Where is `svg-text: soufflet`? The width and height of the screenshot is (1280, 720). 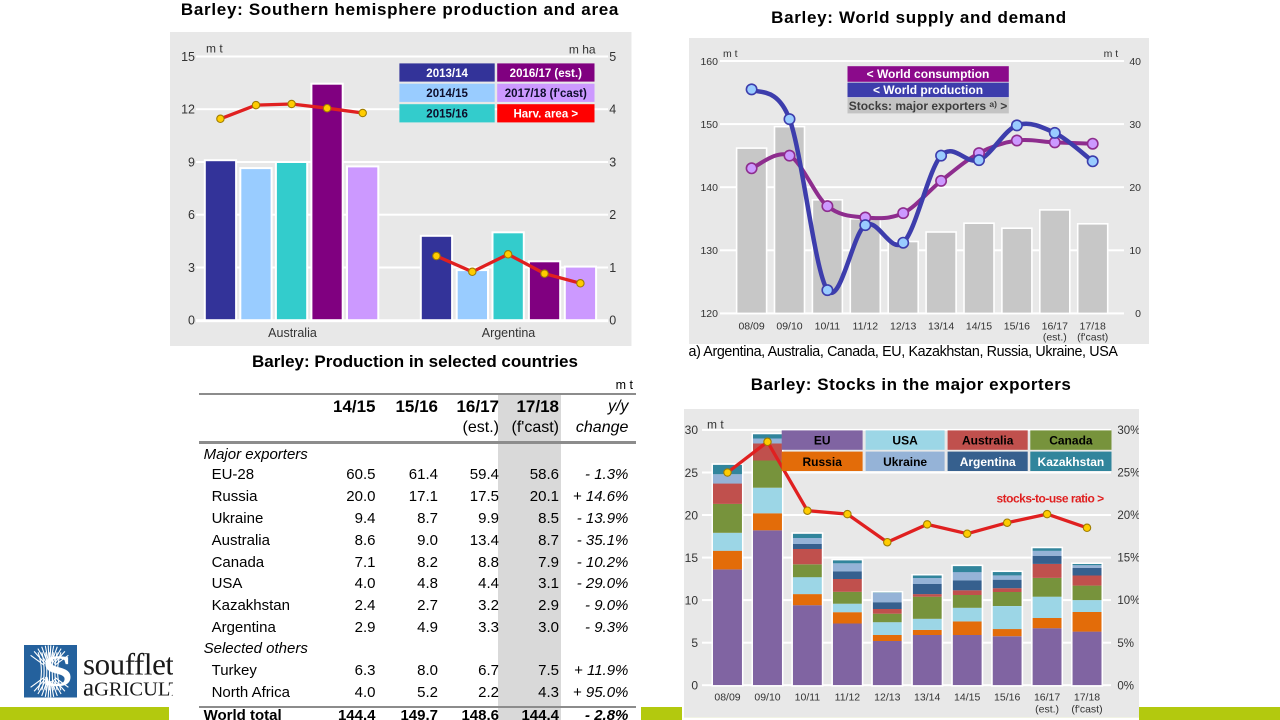 svg-text: soufflet is located at coordinates (128, 664).